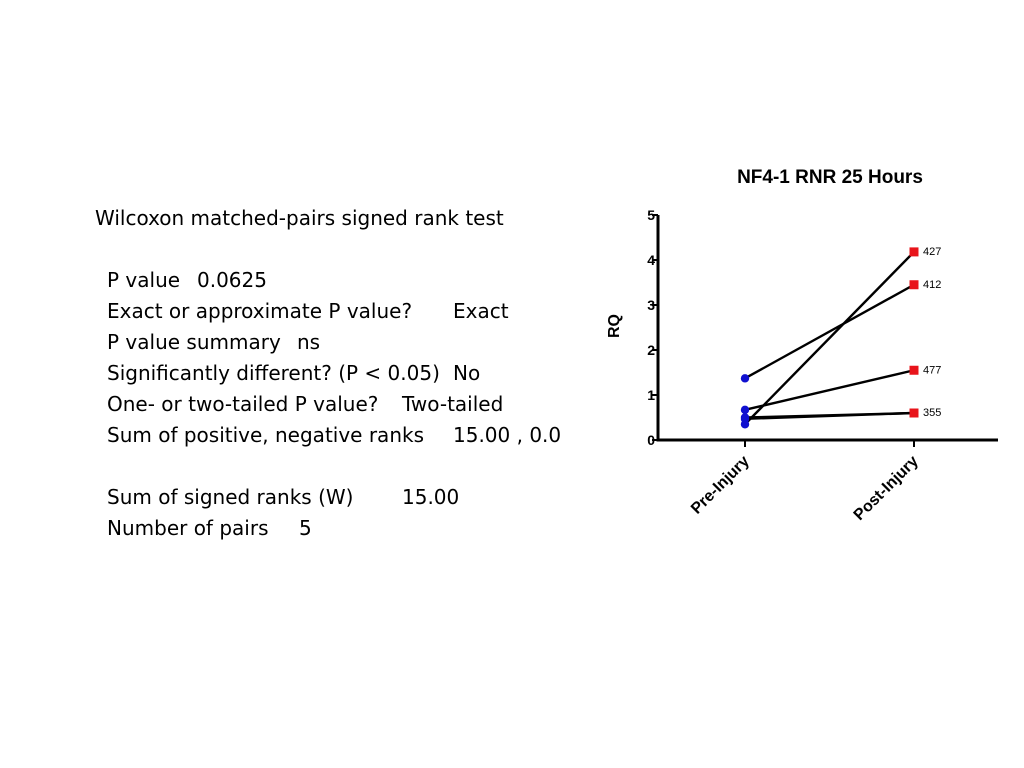  I want to click on stat-label: One- or two-tailed P value?, so click(243, 404).